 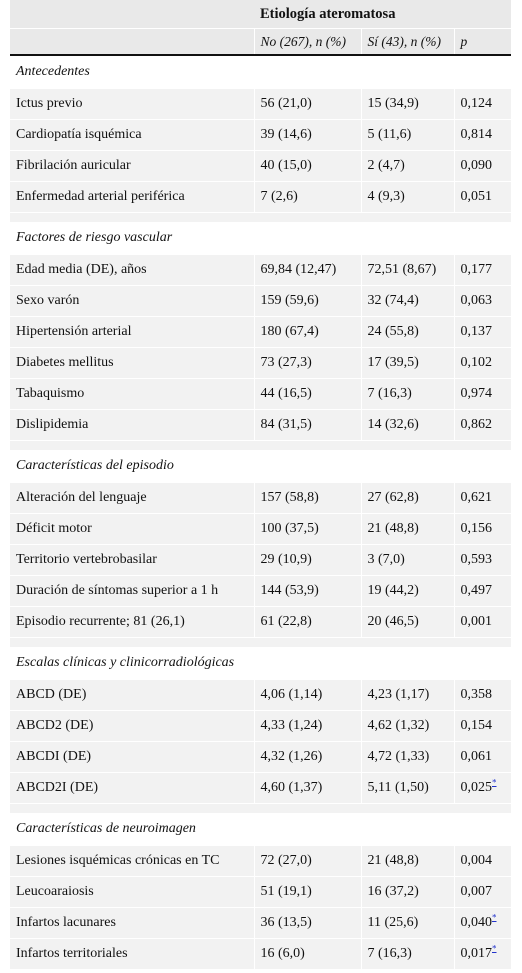 I want to click on row-label: Alteración del lenguaje, so click(x=132, y=498).